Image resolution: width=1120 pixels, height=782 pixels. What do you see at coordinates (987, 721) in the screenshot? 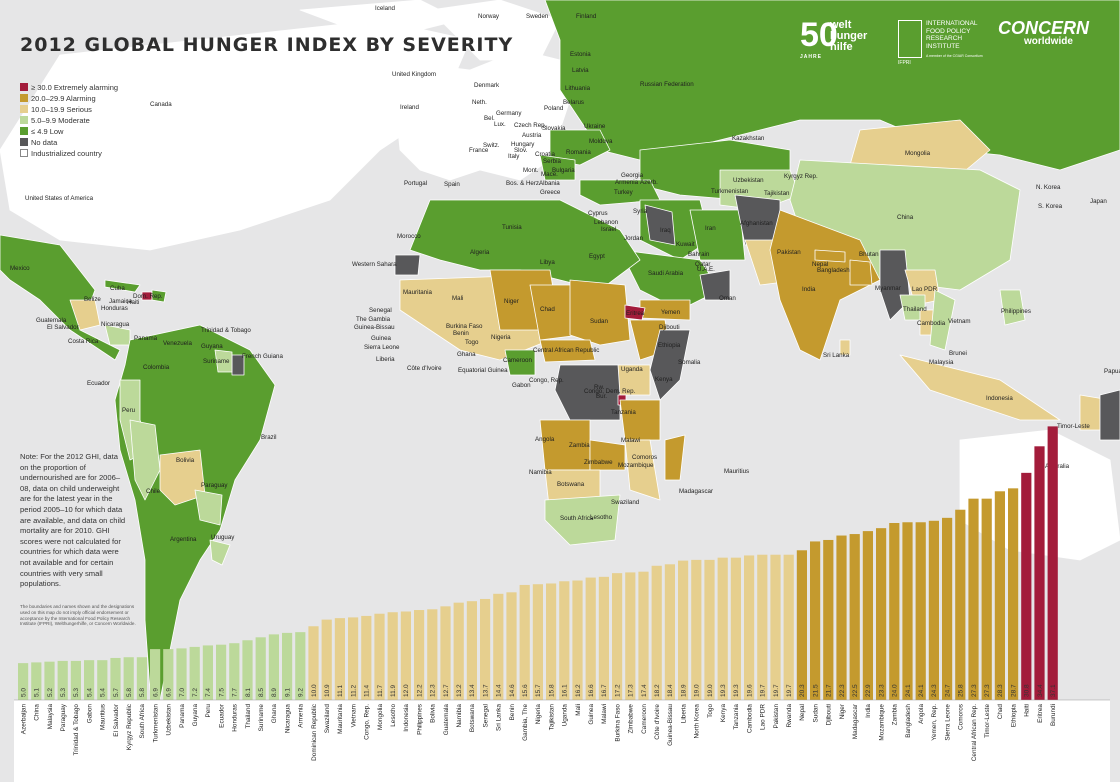
I see `category-label: Timor-Leste` at bounding box center [987, 721].